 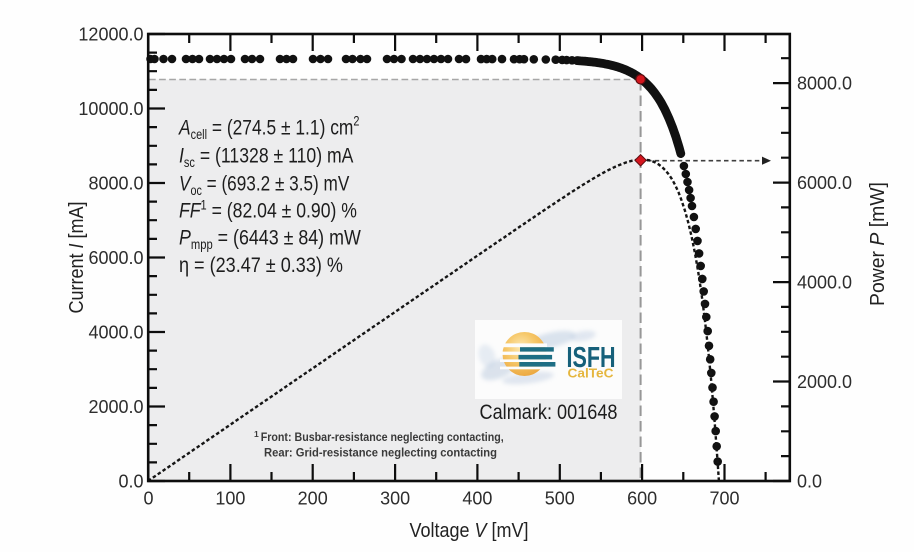 What do you see at coordinates (642, 499) in the screenshot?
I see `svg-text: 600` at bounding box center [642, 499].